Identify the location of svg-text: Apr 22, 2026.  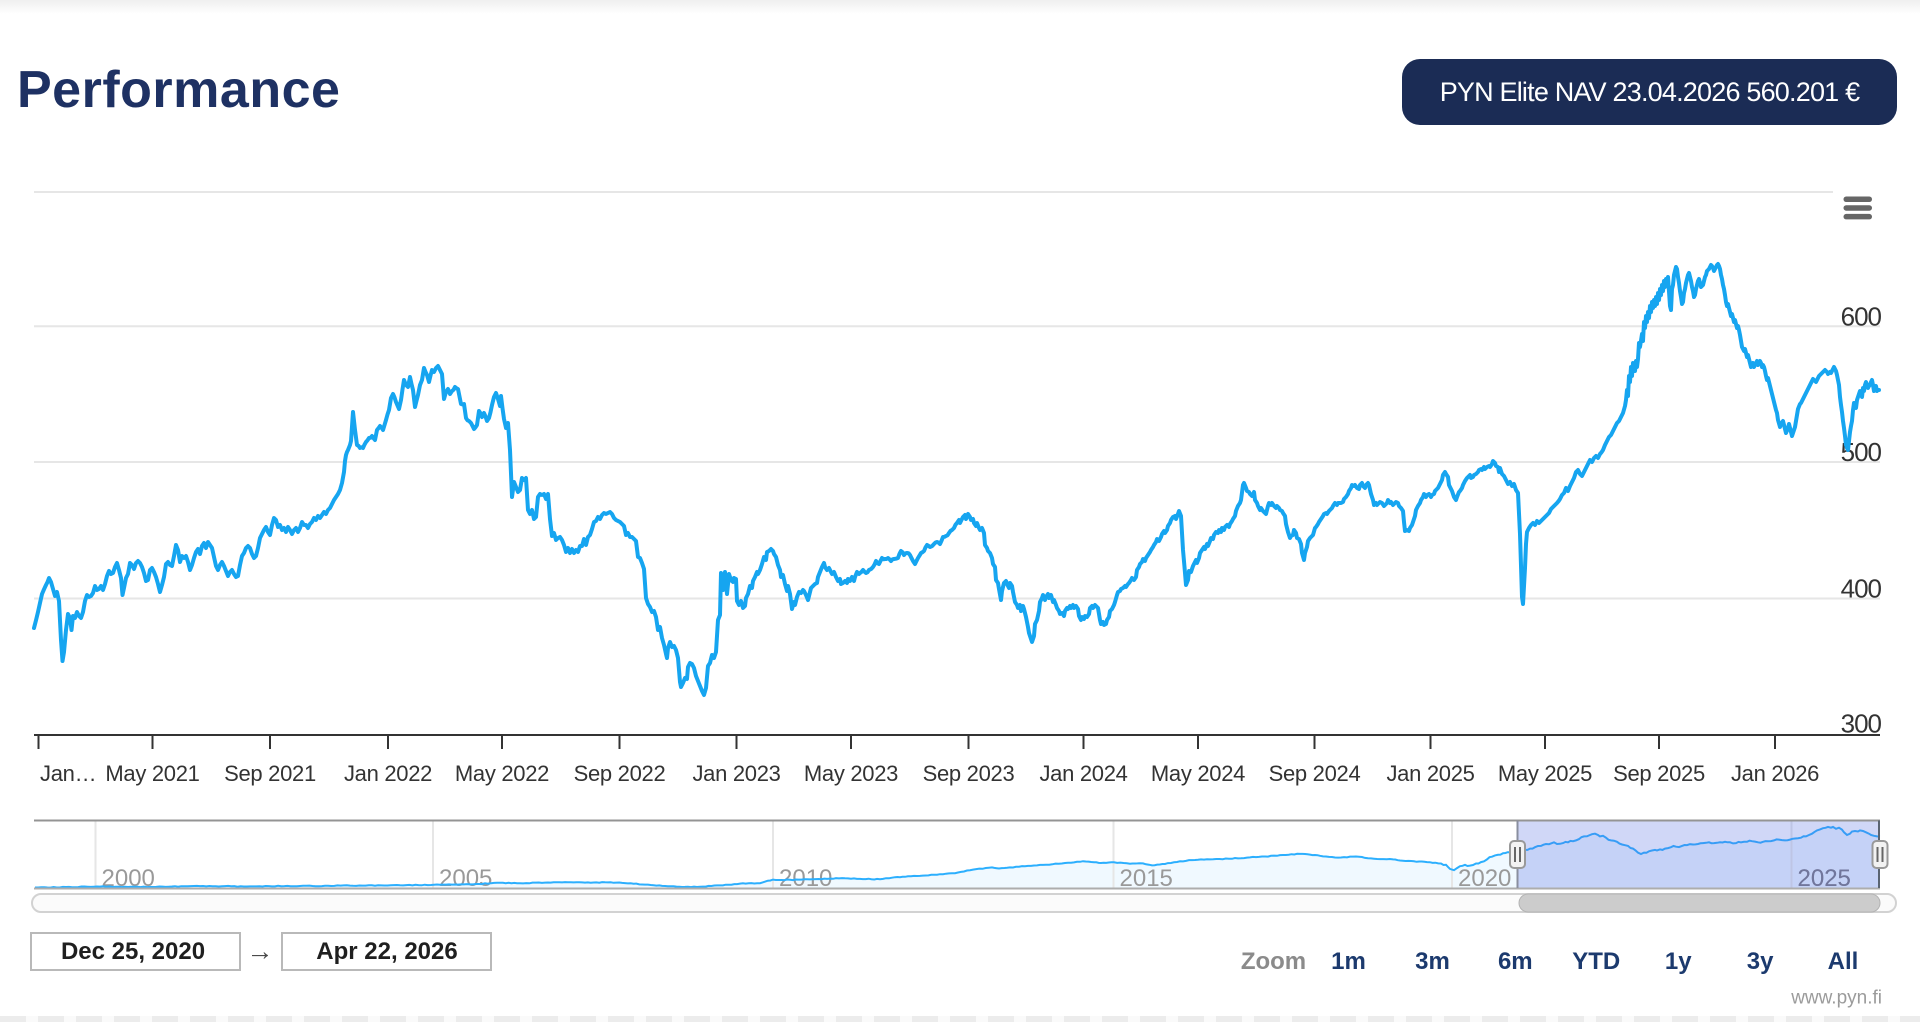
(386, 951).